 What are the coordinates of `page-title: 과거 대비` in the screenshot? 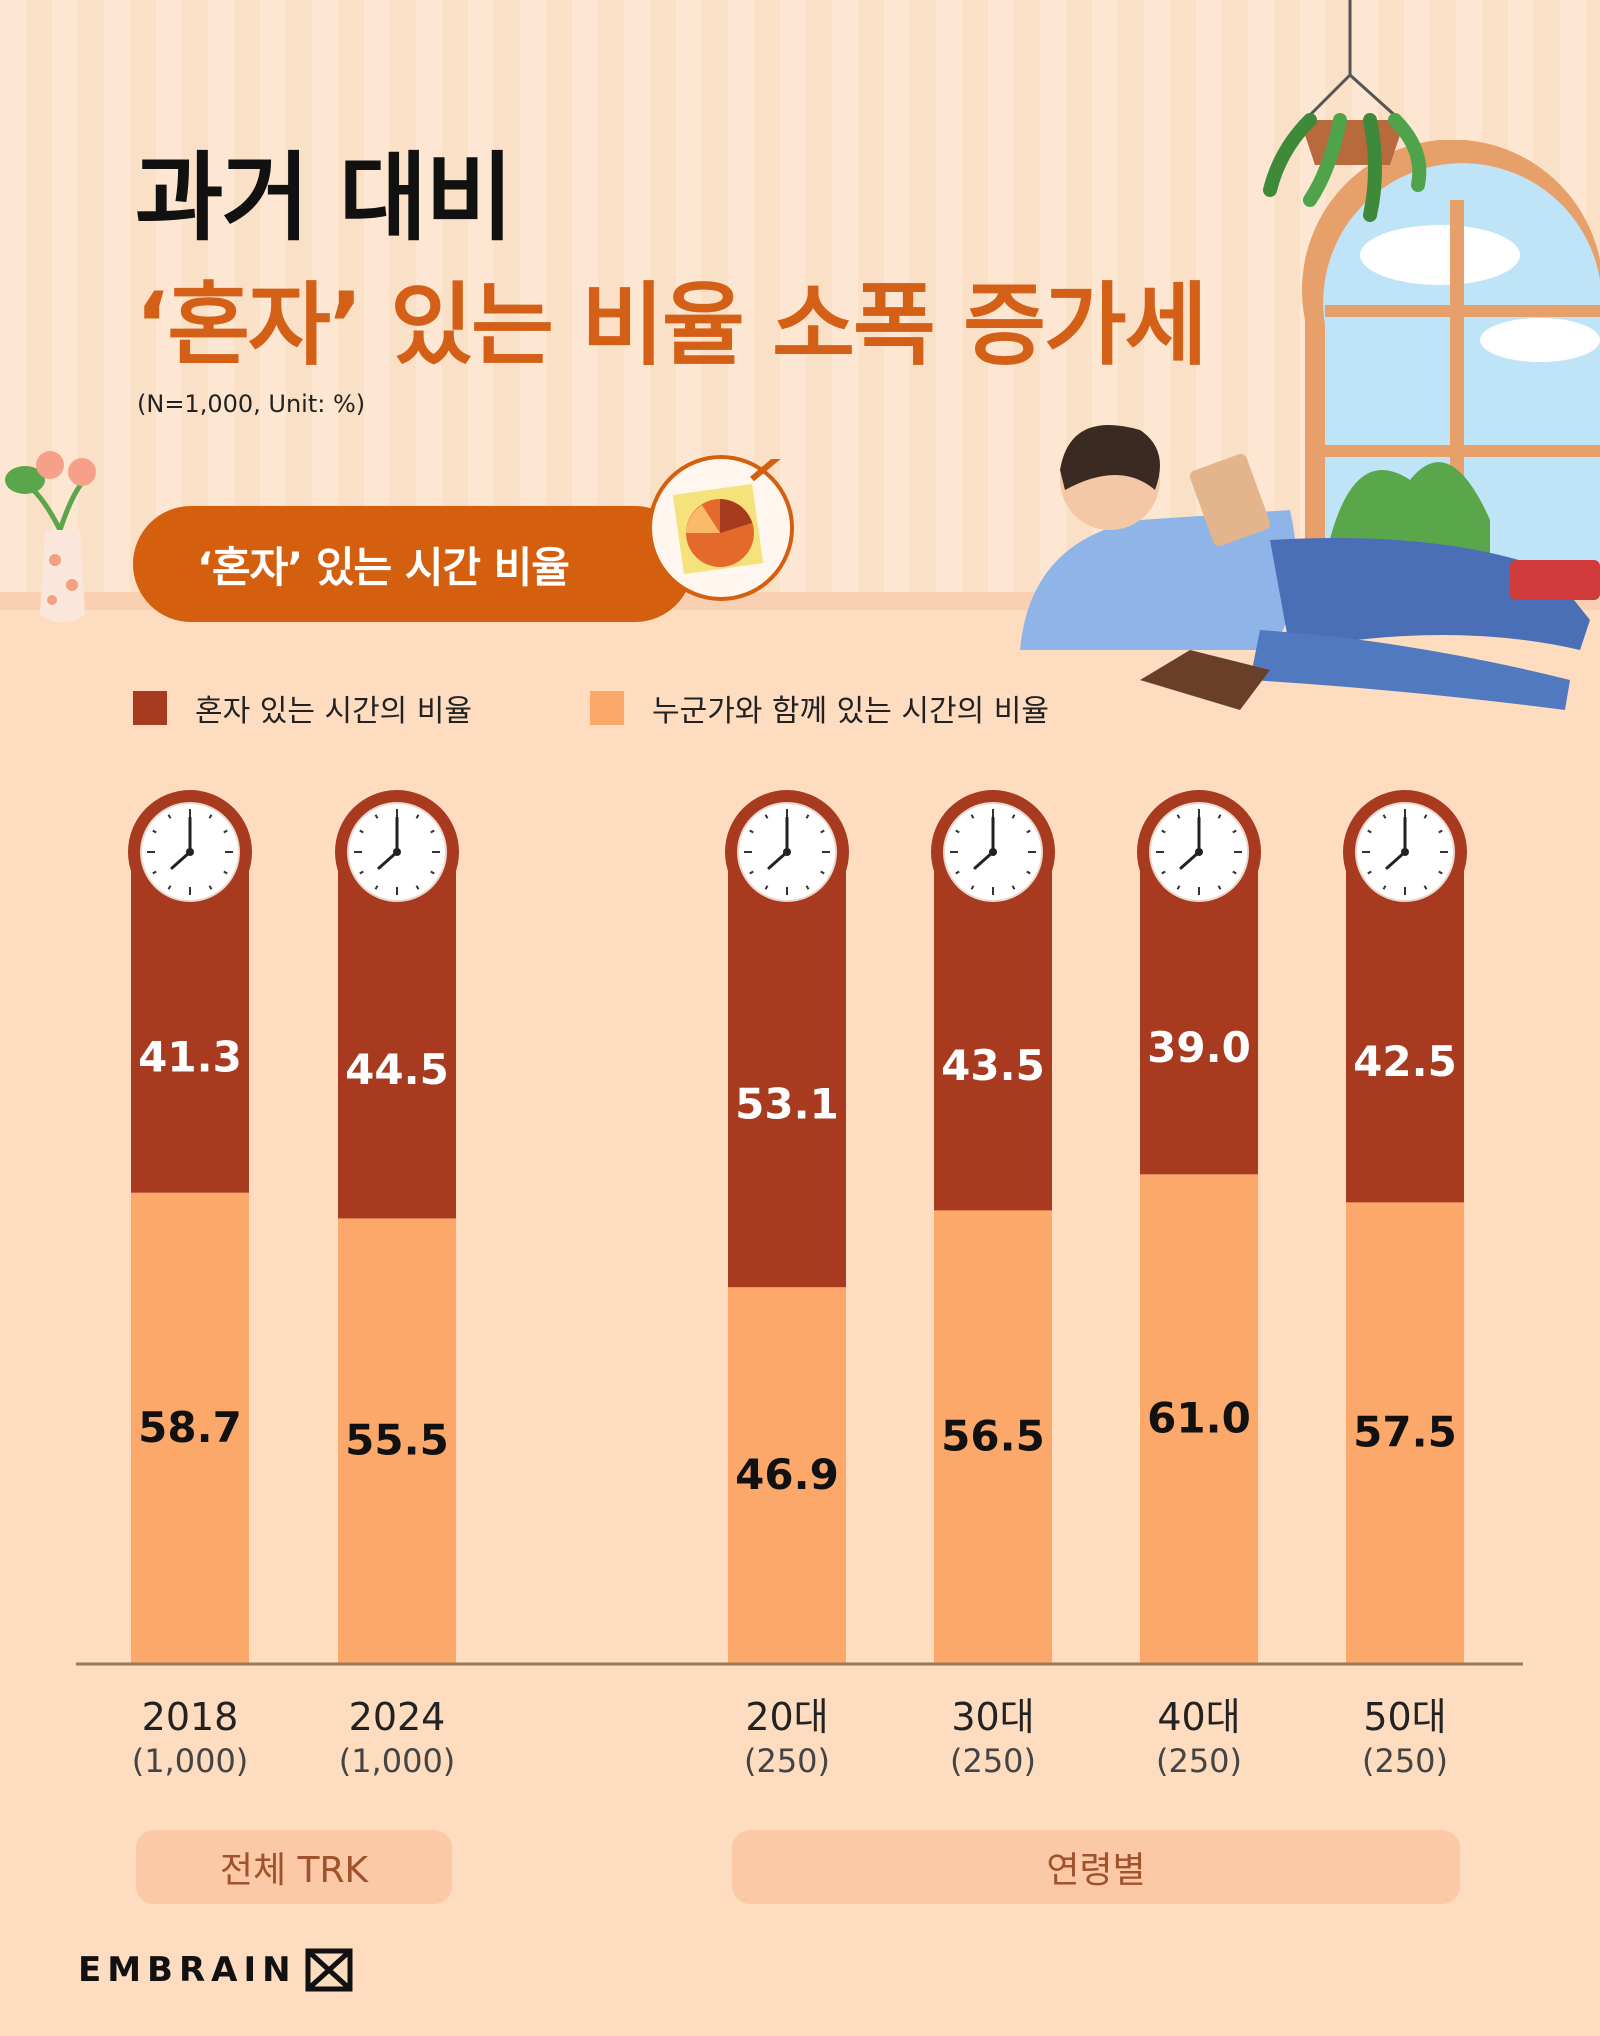 It's located at (324, 198).